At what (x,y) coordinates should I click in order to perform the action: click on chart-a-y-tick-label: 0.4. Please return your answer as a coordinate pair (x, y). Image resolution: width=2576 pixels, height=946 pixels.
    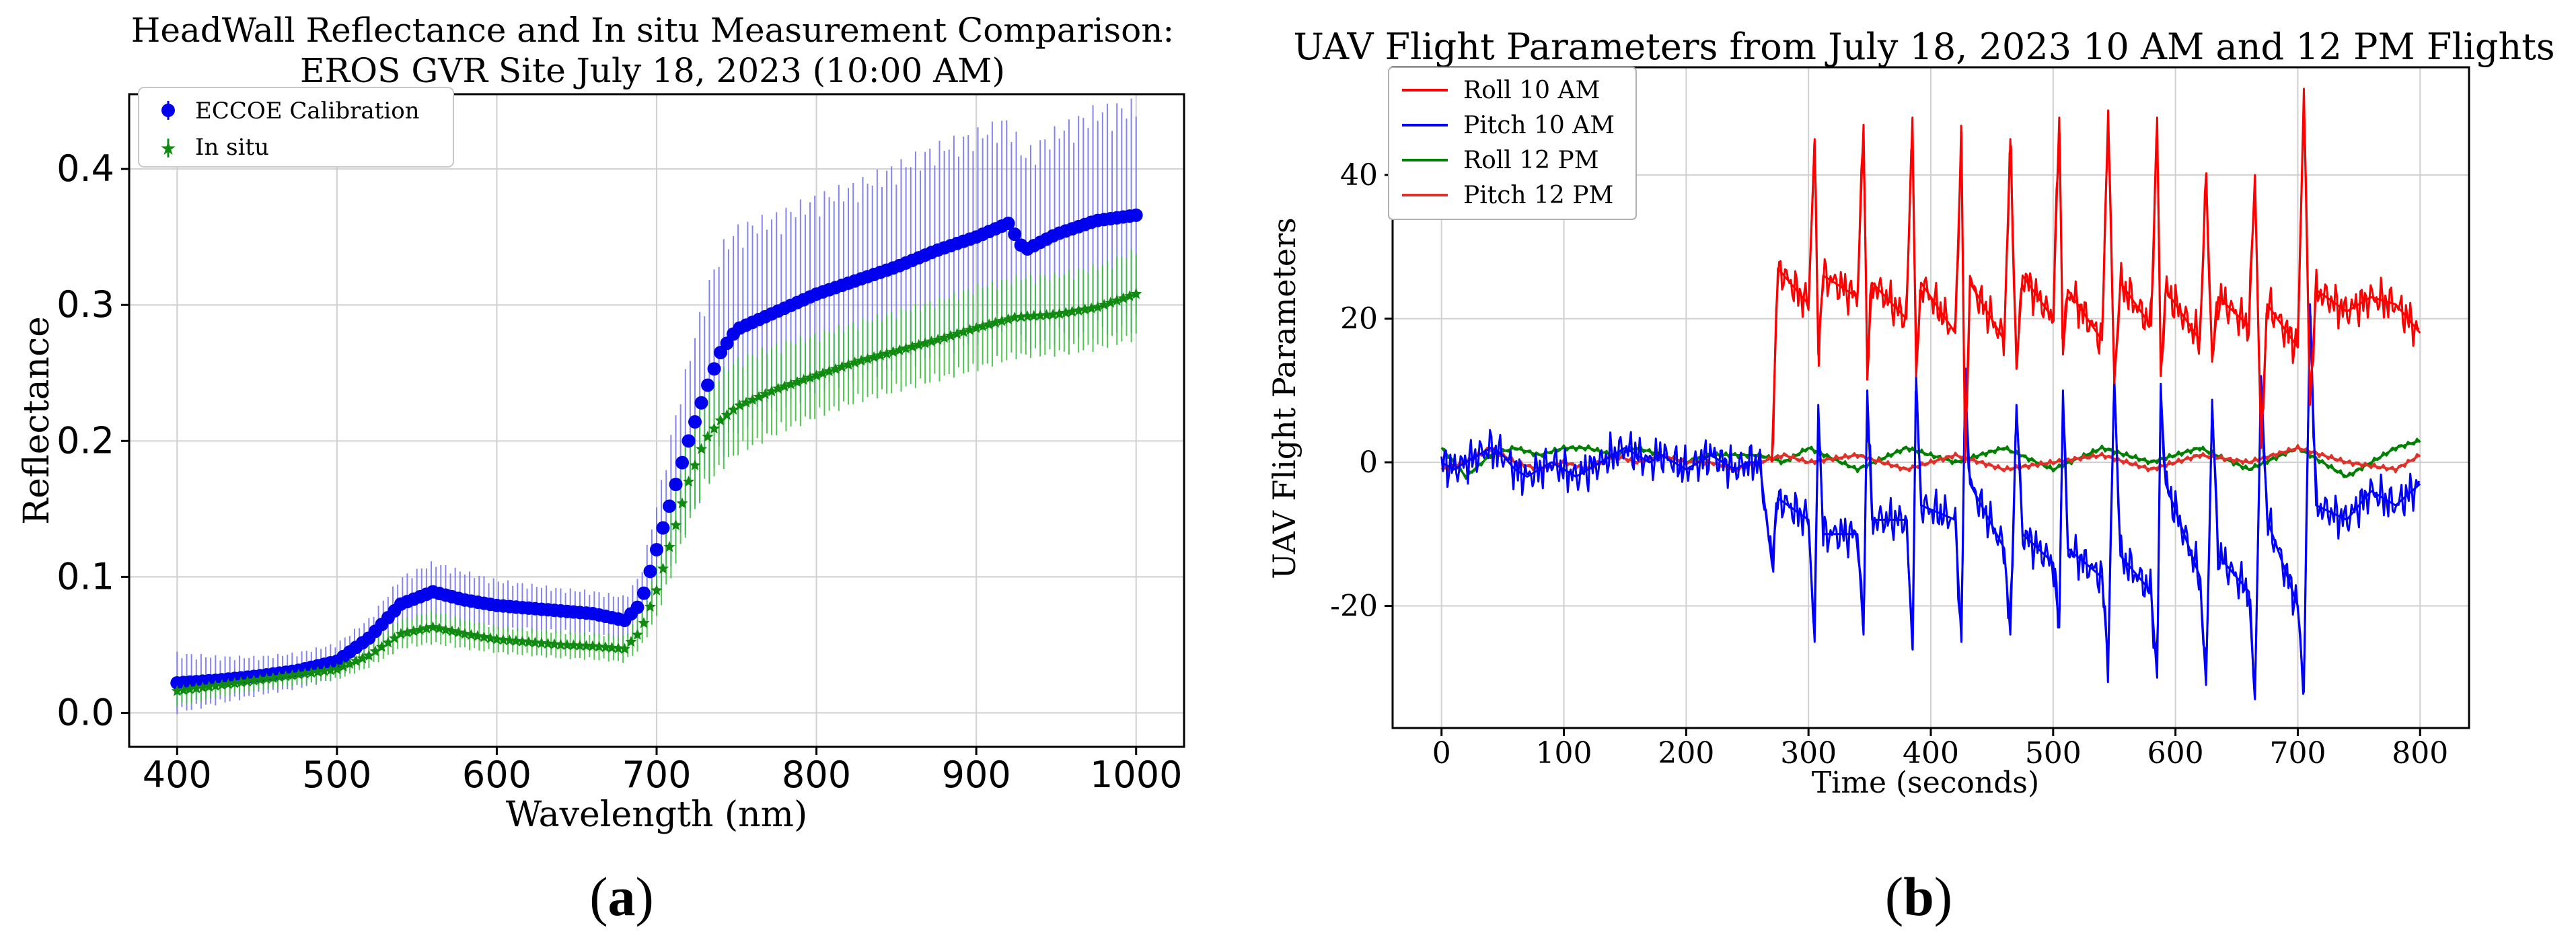
    Looking at the image, I should click on (85, 168).